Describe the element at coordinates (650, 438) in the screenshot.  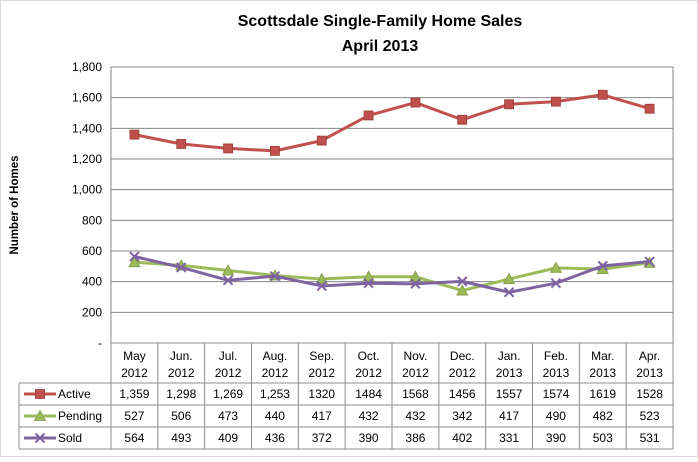
I see `sold-table-value: 531` at that location.